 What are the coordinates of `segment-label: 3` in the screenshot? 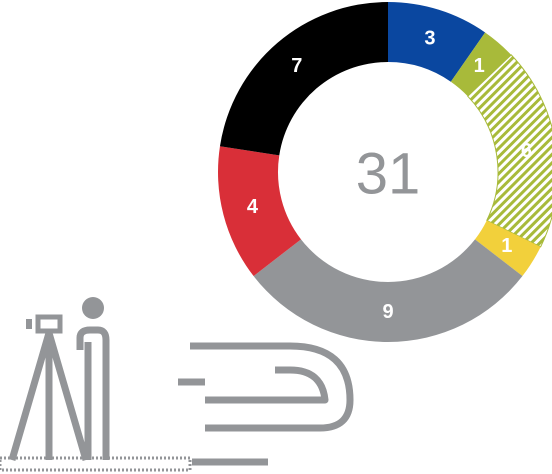 It's located at (429, 38).